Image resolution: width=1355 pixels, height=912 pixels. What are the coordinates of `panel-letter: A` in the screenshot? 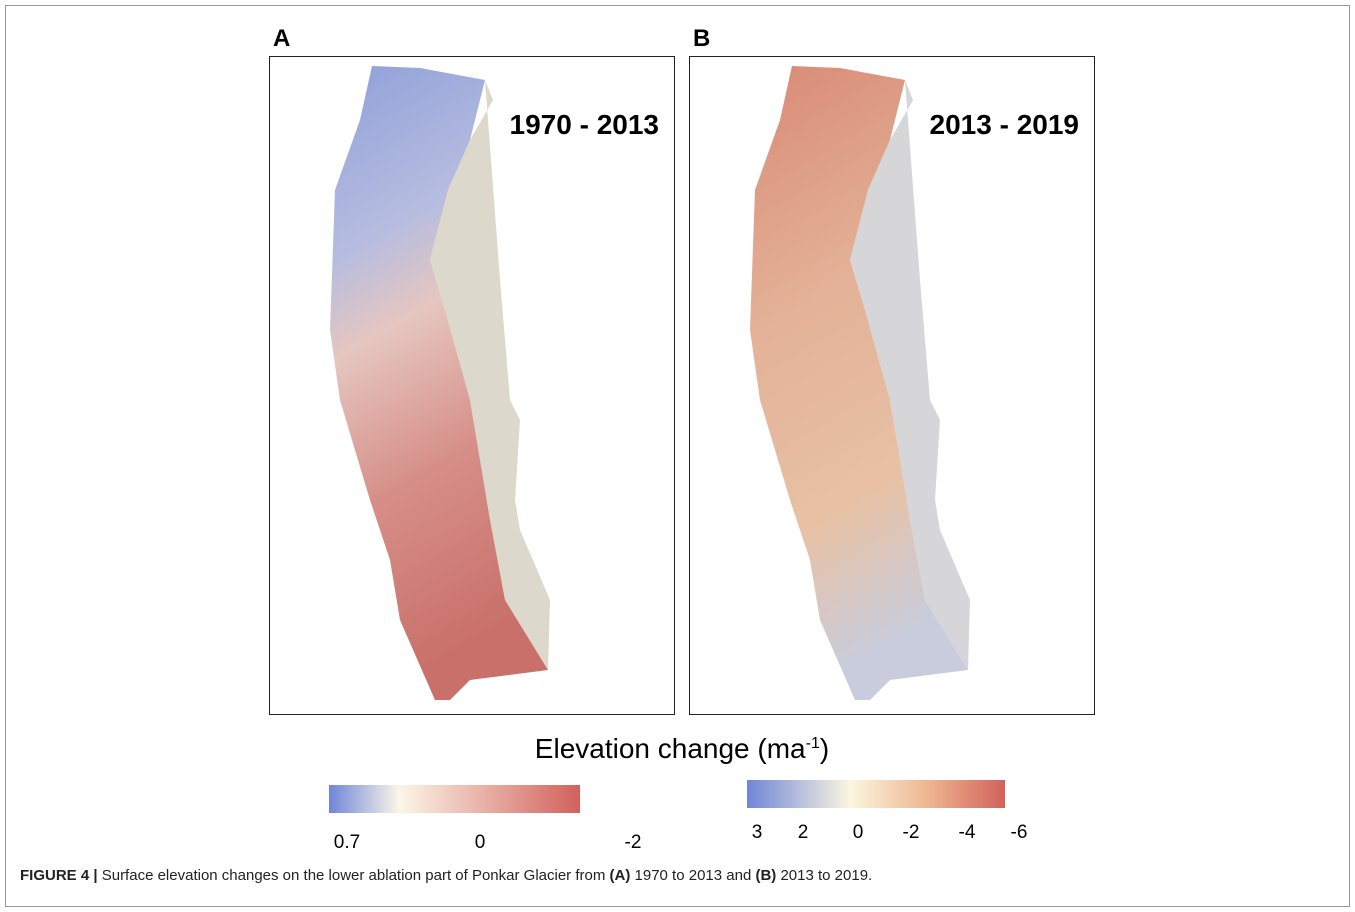 It's located at (281, 38).